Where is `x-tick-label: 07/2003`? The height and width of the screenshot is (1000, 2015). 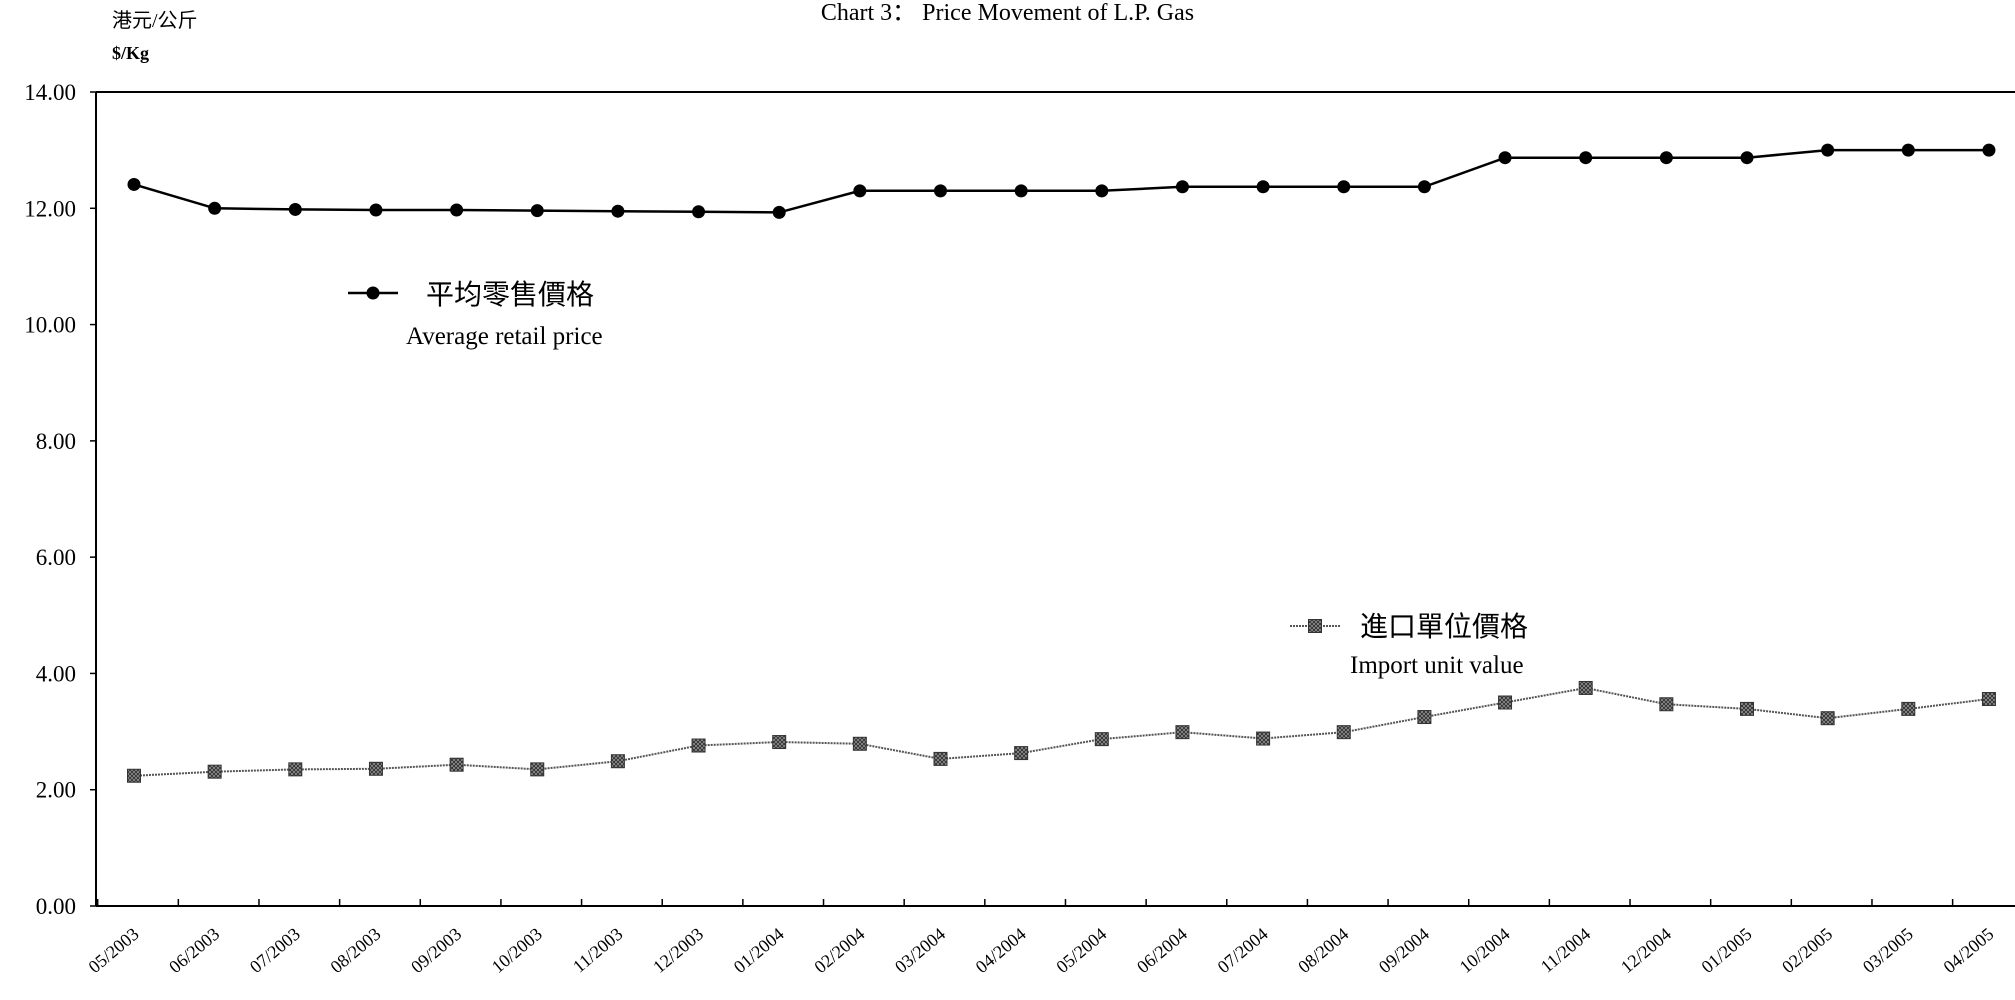 x-tick-label: 07/2003 is located at coordinates (275, 950).